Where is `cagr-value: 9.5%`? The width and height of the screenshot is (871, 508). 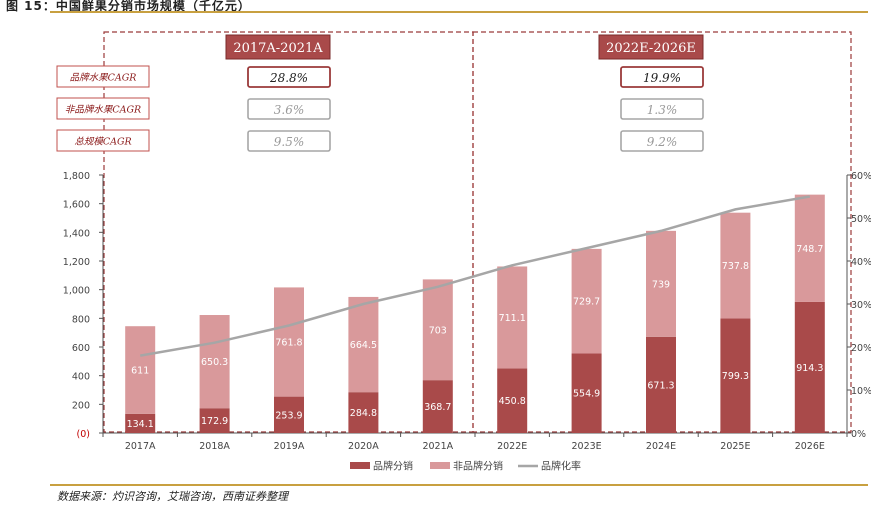 cagr-value: 9.5% is located at coordinates (289, 142).